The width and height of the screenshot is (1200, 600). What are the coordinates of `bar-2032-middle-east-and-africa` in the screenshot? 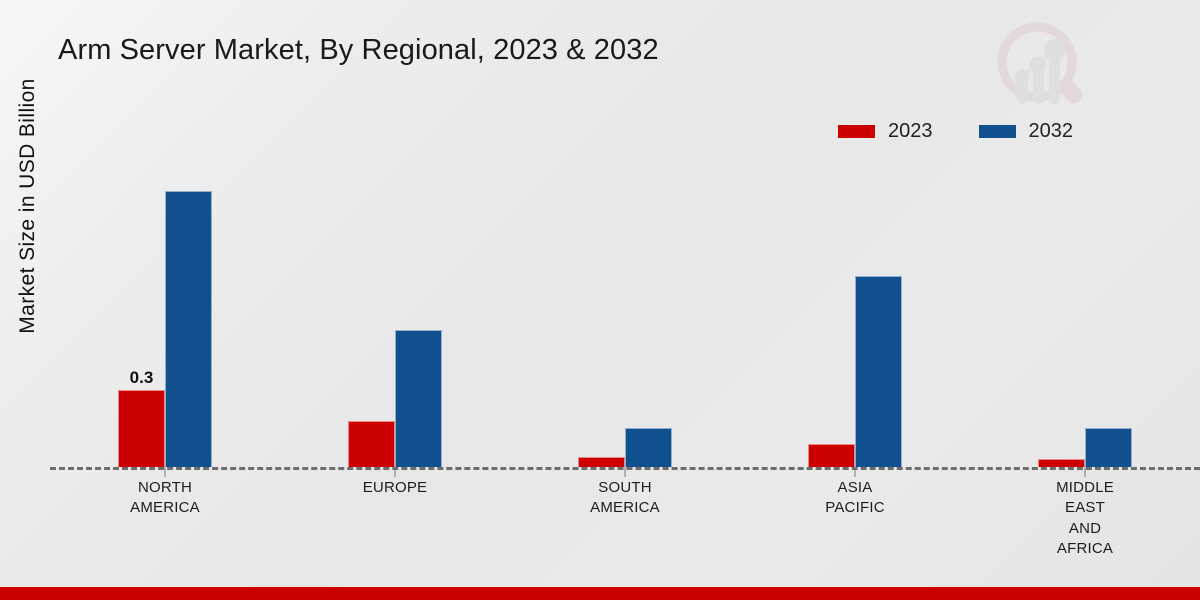 It's located at (1108, 447).